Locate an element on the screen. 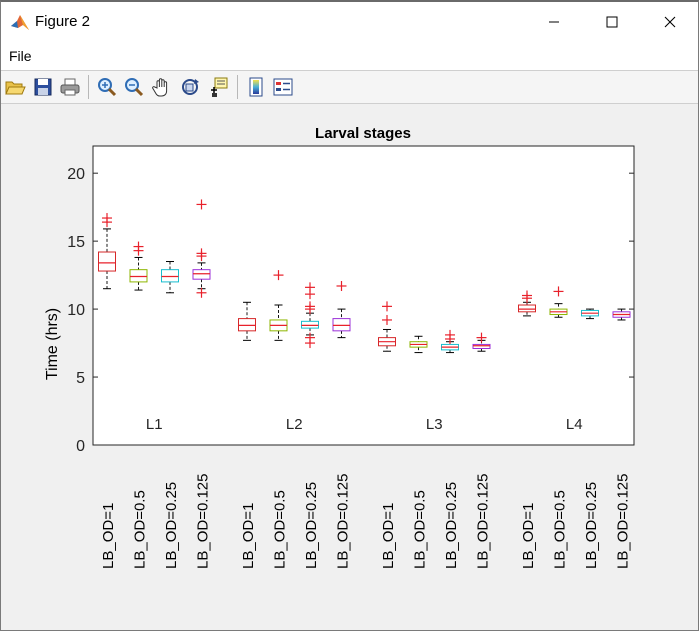 The image size is (699, 631). minimize-icon is located at coordinates (554, 22).